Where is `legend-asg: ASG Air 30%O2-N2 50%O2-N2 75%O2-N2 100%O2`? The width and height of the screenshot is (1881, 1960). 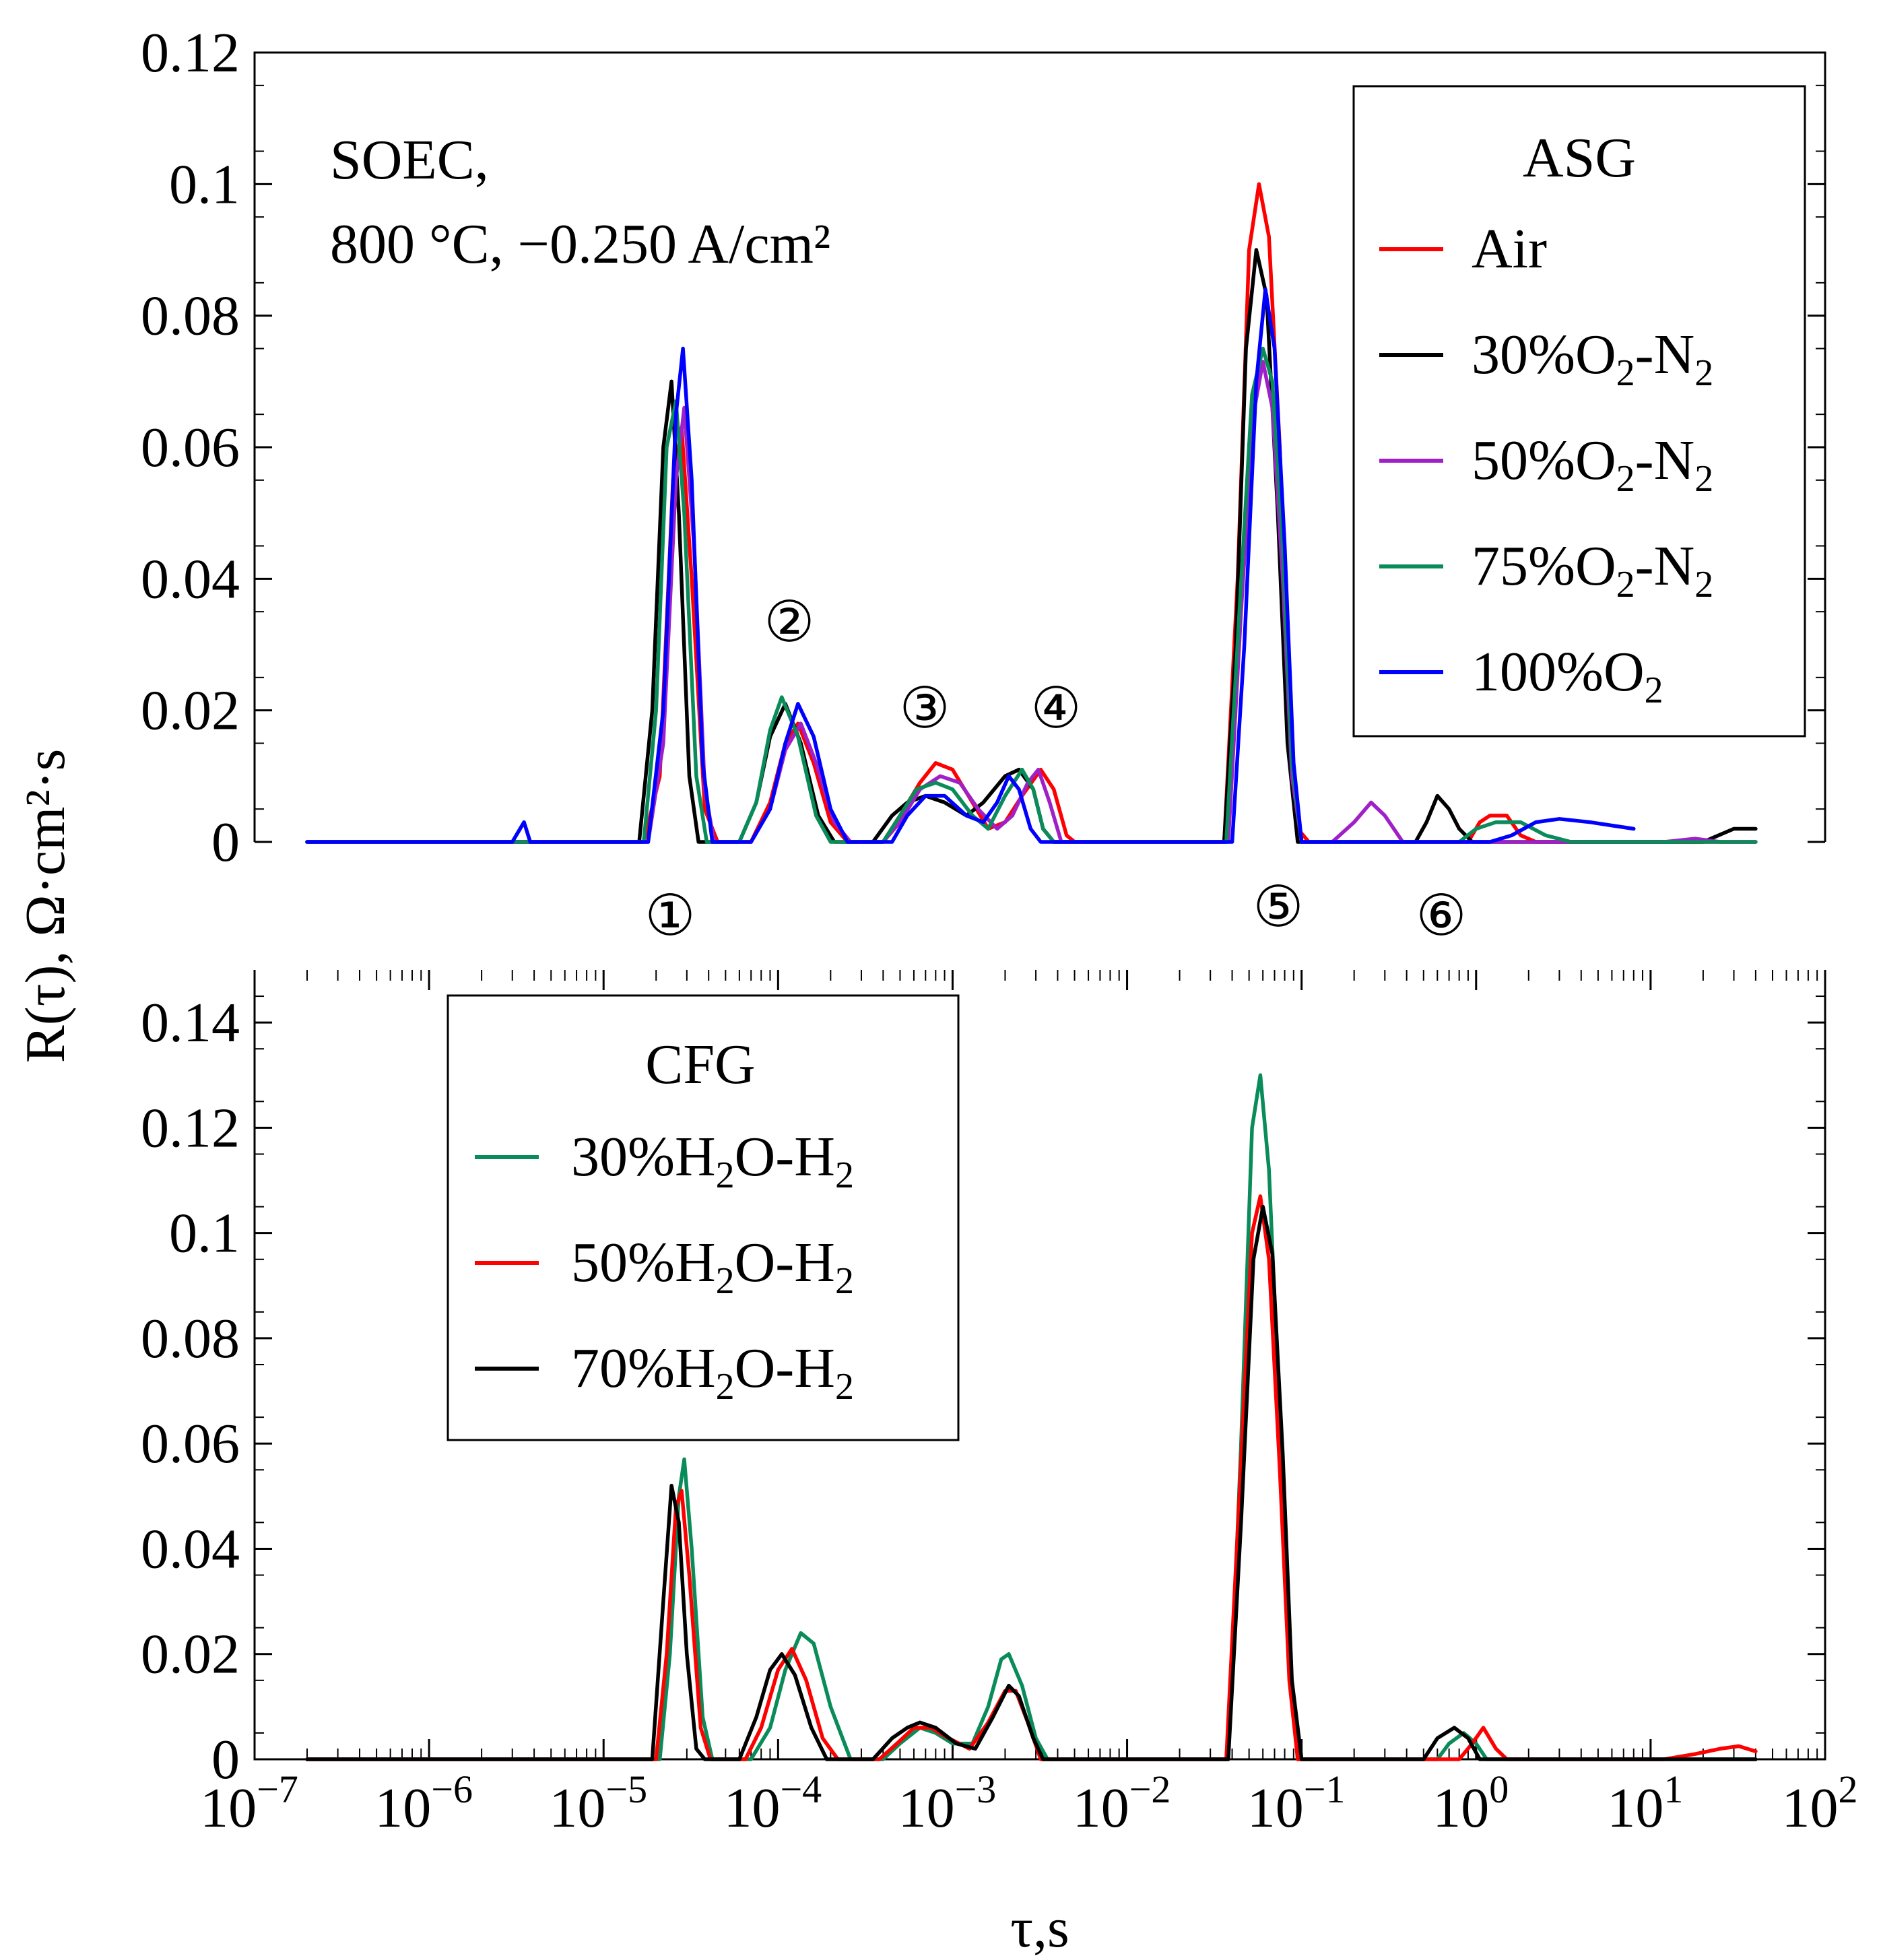 legend-asg: ASG Air 30%O2-N2 50%O2-N2 75%O2-N2 100%O2 is located at coordinates (1579, 411).